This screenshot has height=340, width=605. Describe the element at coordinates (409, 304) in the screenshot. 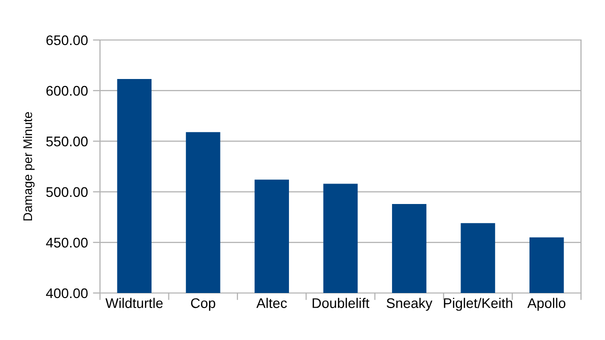

I see `x-tick-label: Sneaky` at that location.